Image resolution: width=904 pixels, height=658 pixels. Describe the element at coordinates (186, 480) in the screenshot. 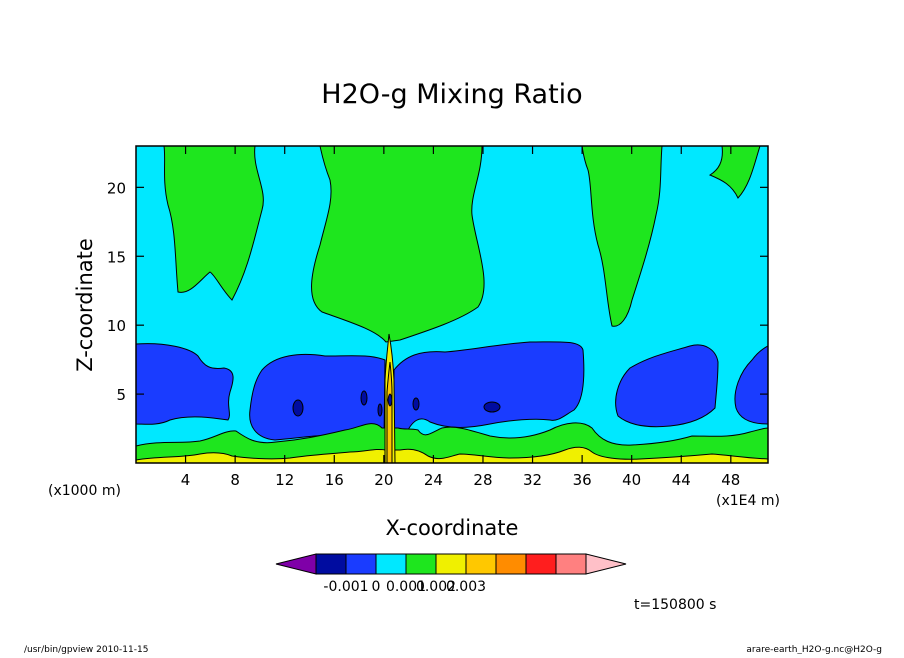

I see `x-tick-label: 4` at that location.